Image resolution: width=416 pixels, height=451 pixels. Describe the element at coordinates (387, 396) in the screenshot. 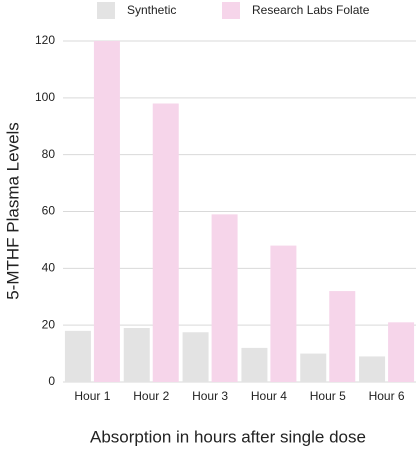

I see `x-tick-label: Hour 6` at that location.